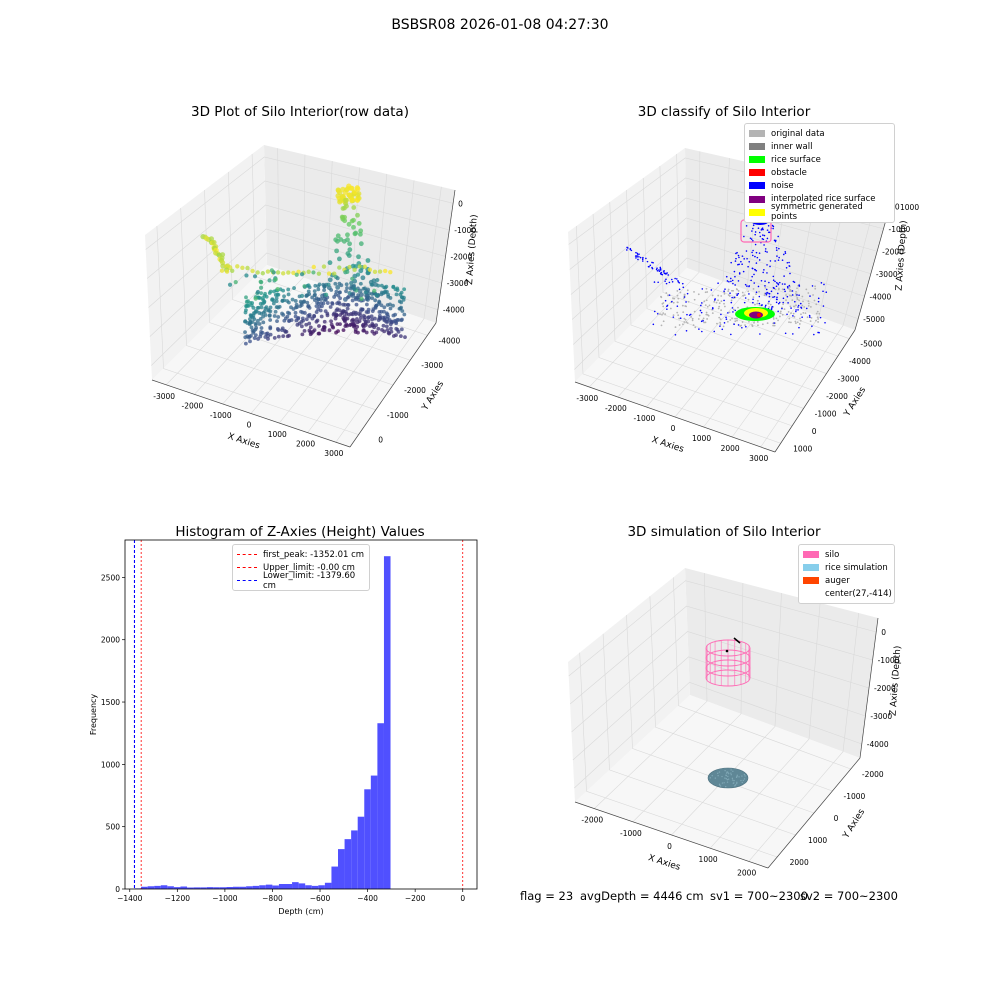 This screenshot has width=1000, height=1000. Describe the element at coordinates (222, 266) in the screenshot. I see `x-grid-line` at that location.